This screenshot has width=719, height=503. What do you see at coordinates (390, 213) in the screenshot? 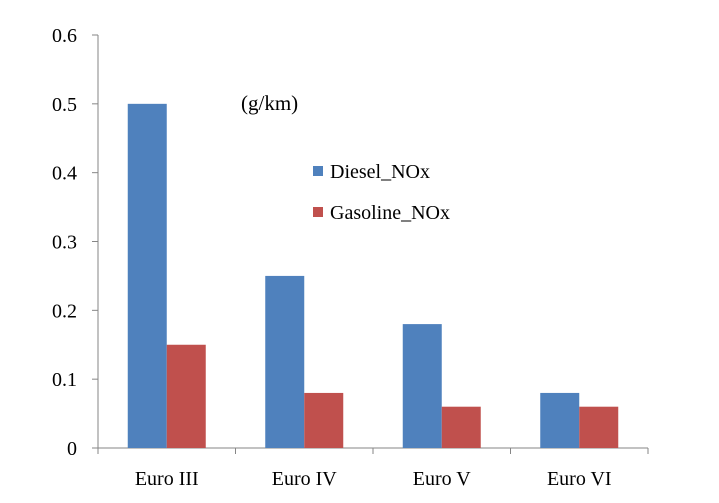
I see `legend-label-gasoline: Gasoline_NOx` at bounding box center [390, 213].